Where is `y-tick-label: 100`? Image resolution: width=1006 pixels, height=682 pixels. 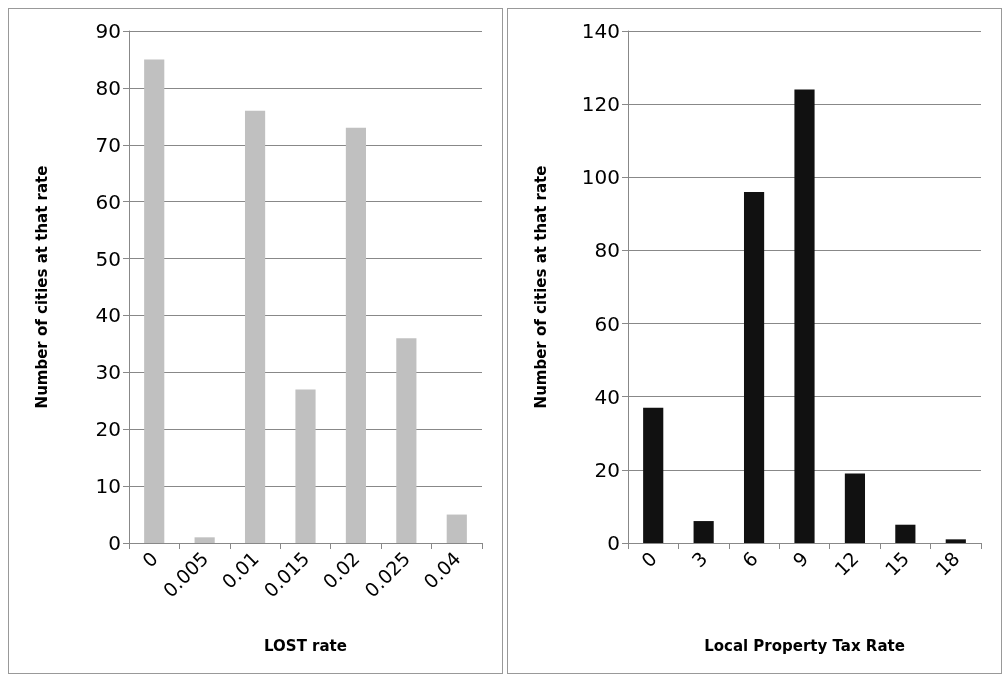
y-tick-label: 100 is located at coordinates (600, 177).